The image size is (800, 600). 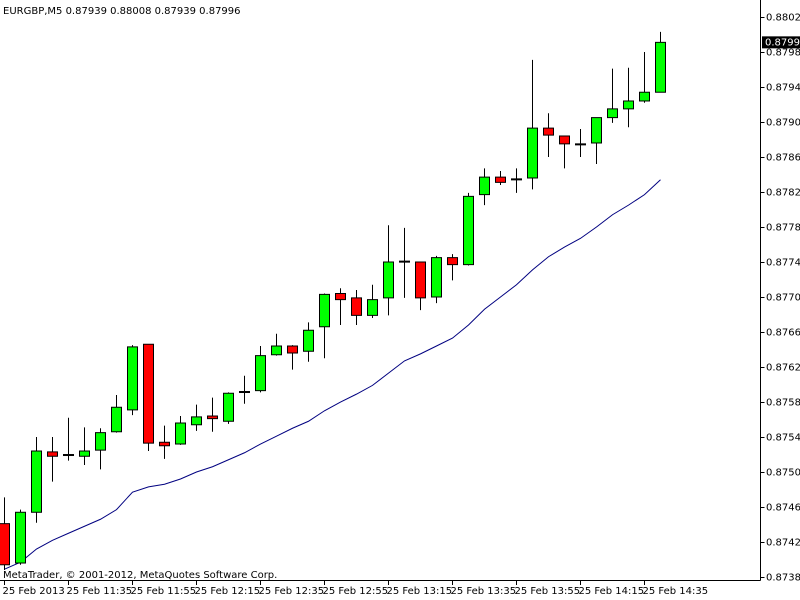 What do you see at coordinates (100, 591) in the screenshot?
I see `x-tick-label: 25 Feb 11:35` at bounding box center [100, 591].